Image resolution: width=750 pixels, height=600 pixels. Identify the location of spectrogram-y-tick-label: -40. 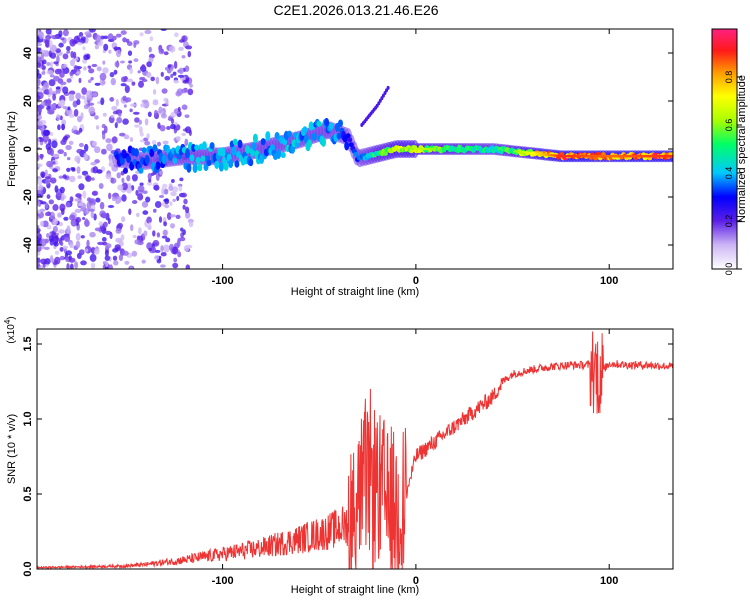
(28, 245).